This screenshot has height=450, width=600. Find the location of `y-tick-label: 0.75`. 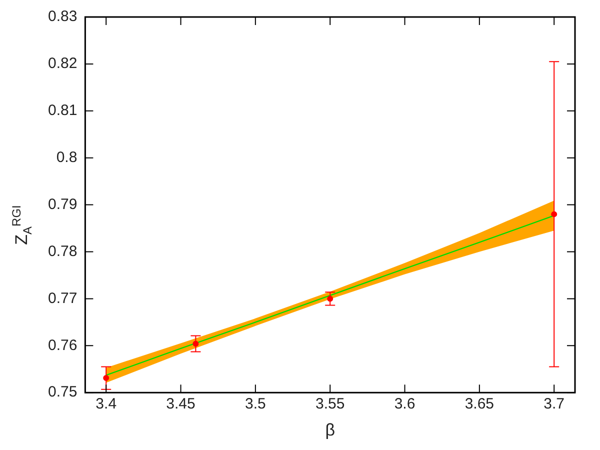

y-tick-label: 0.75 is located at coordinates (63, 392).